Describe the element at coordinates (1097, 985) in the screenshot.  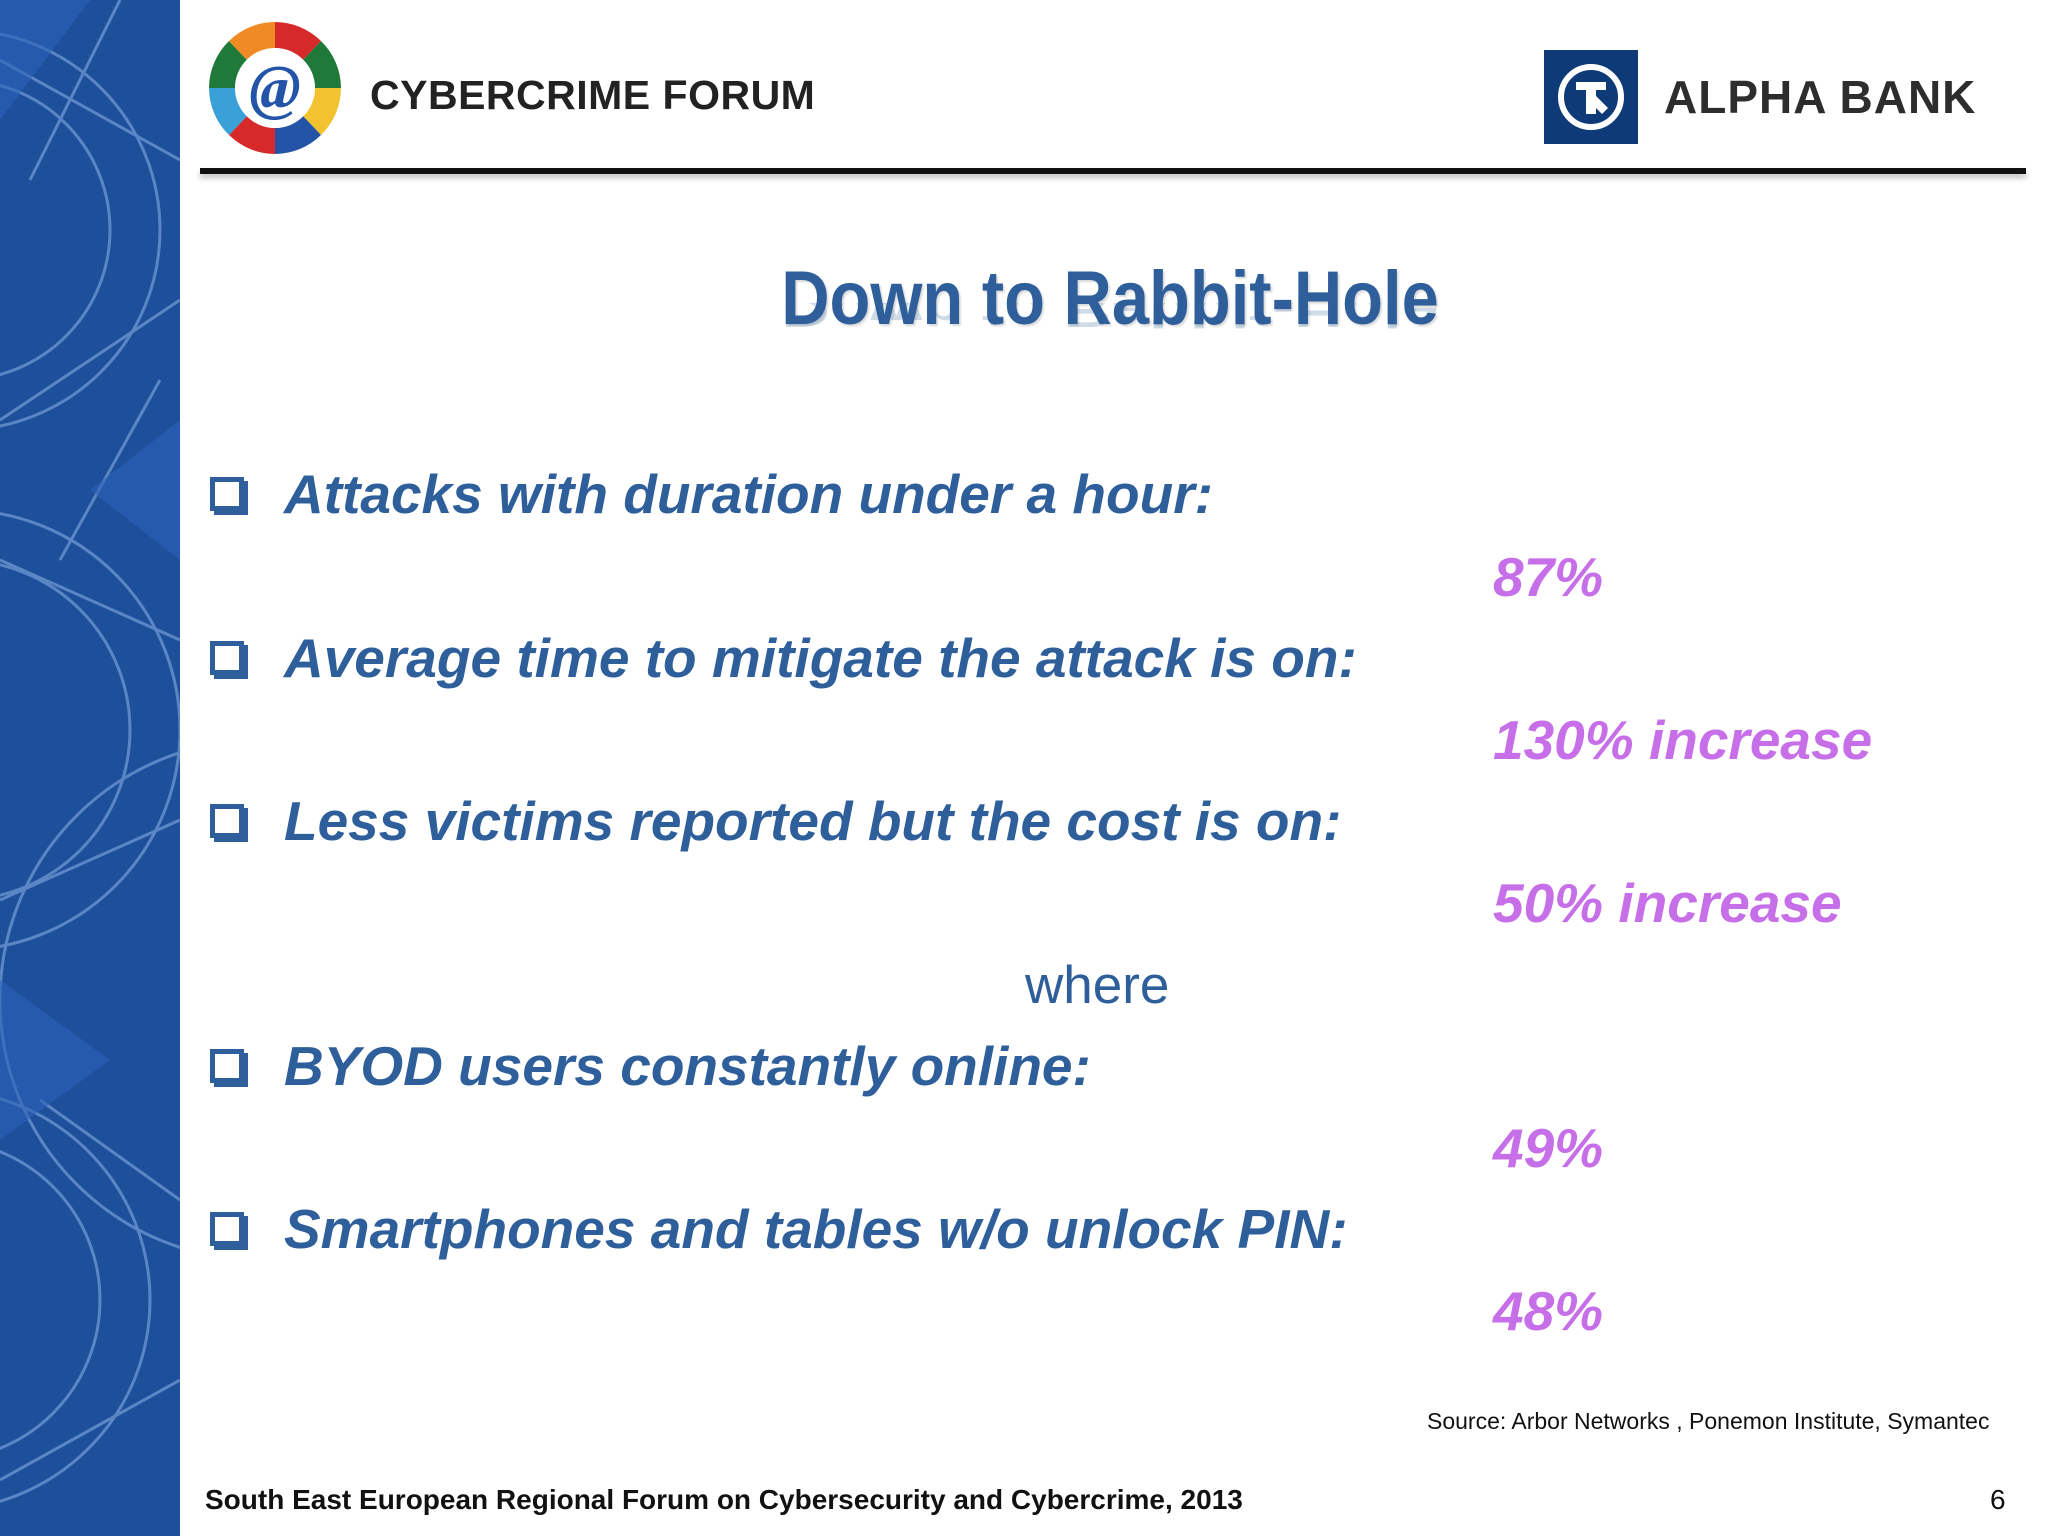
I see `where-label: where` at that location.